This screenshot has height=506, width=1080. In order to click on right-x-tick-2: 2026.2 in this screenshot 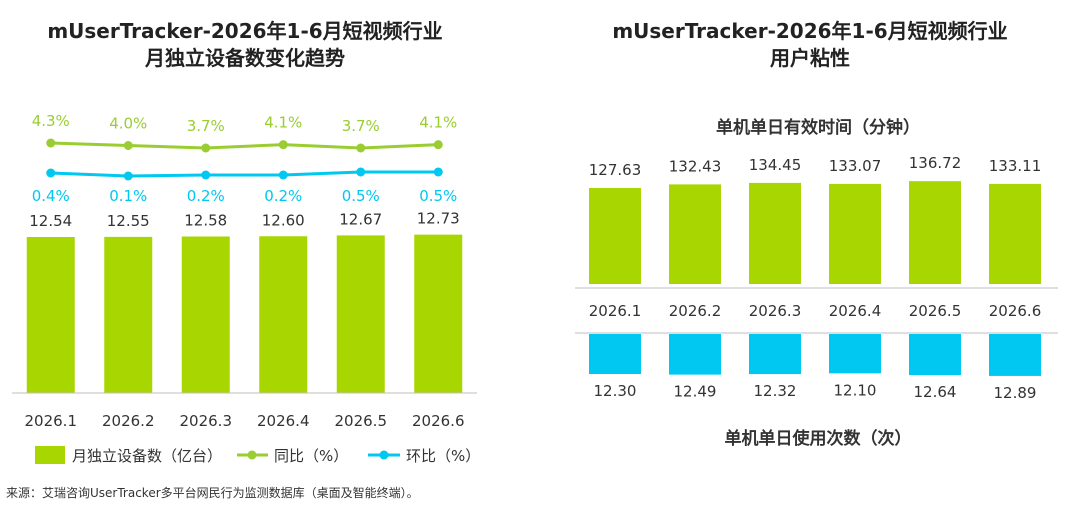, I will do `click(695, 311)`.